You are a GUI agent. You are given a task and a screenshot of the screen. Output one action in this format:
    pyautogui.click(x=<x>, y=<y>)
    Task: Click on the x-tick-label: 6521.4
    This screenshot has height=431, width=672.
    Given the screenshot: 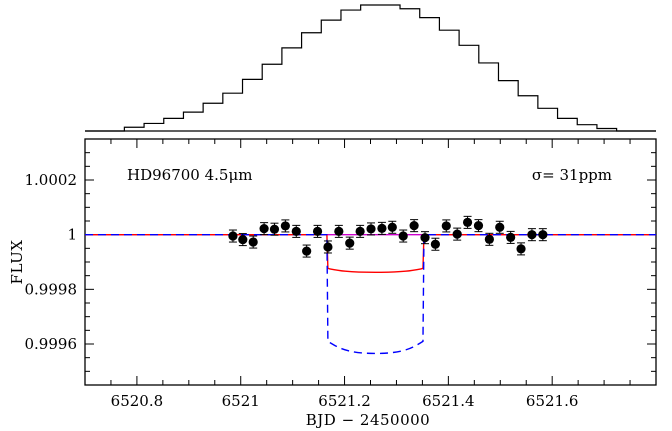 What is the action you would take?
    pyautogui.click(x=448, y=401)
    